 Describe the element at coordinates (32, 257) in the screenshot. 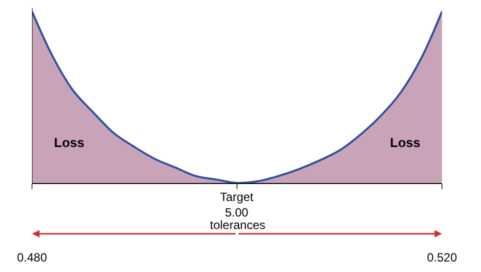

I see `x-tick-label: 0.480` at that location.